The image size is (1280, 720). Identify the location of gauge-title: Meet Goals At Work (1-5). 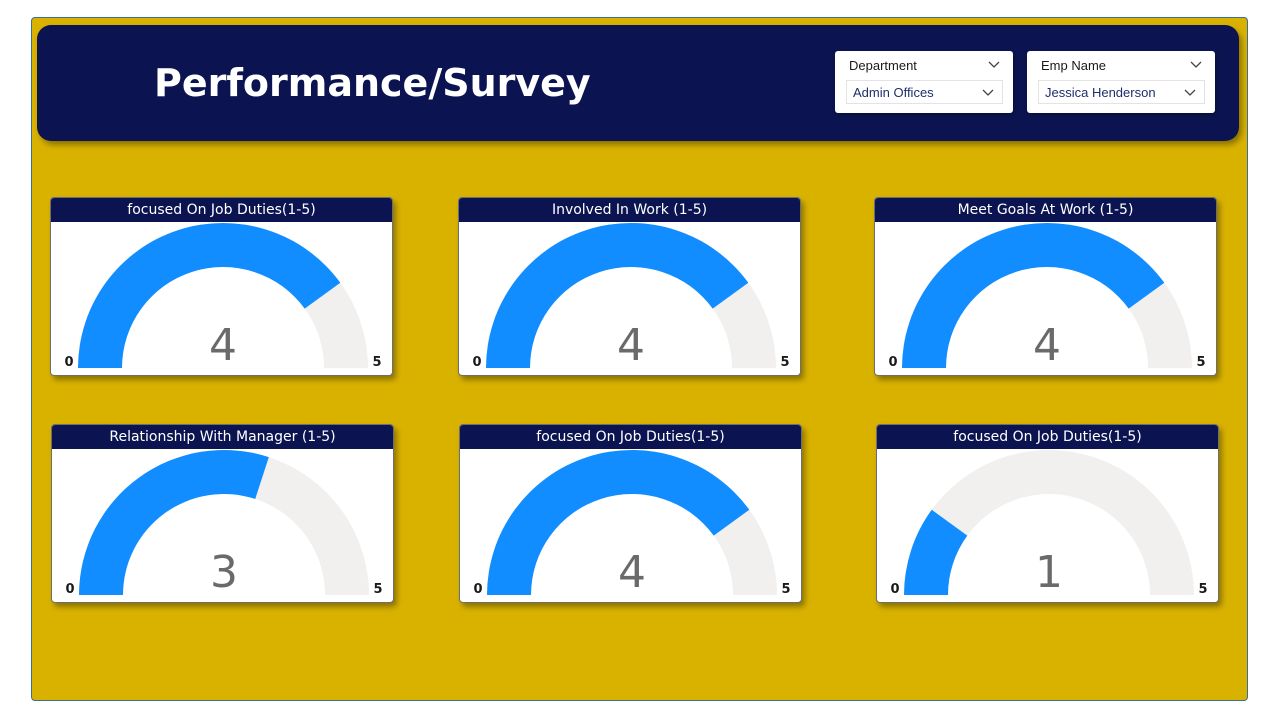
(1045, 210).